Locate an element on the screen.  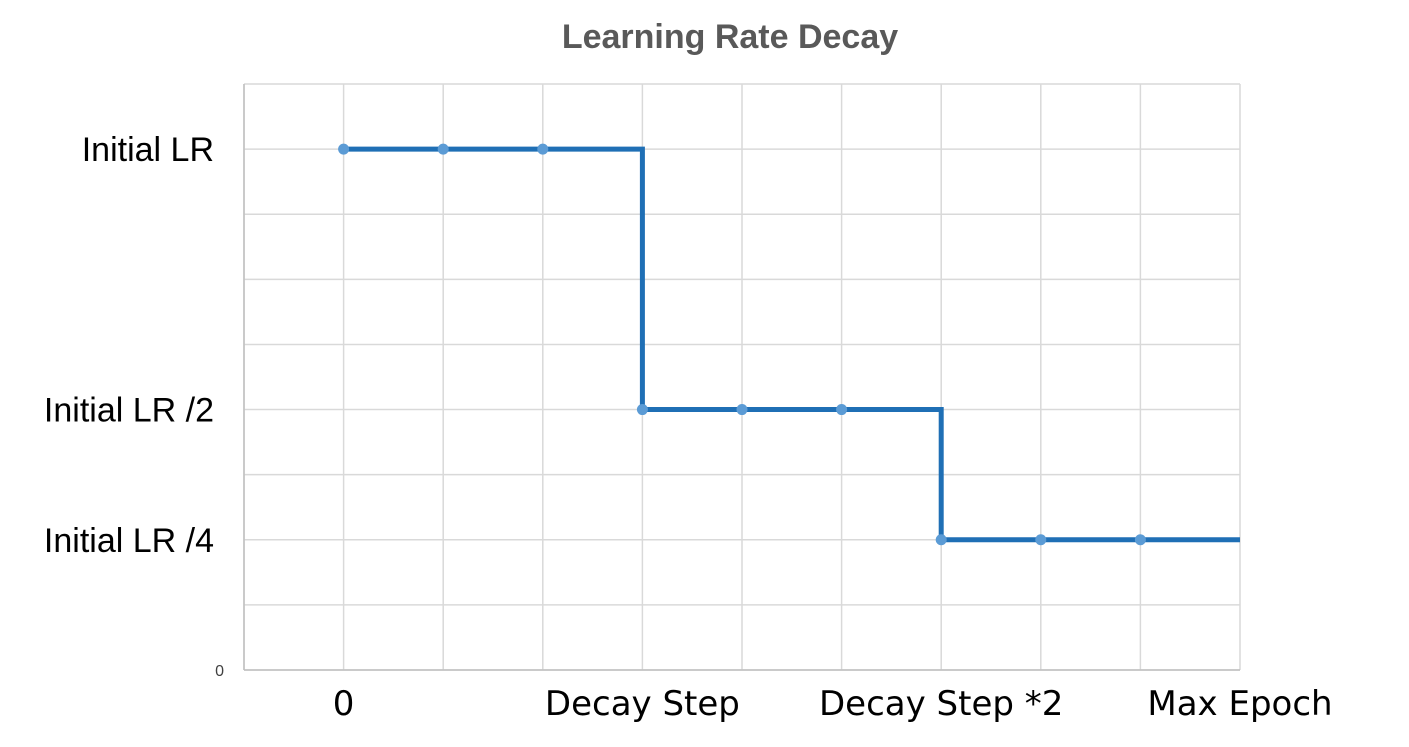
x-tick-label: Decay Step *2 is located at coordinates (941, 704).